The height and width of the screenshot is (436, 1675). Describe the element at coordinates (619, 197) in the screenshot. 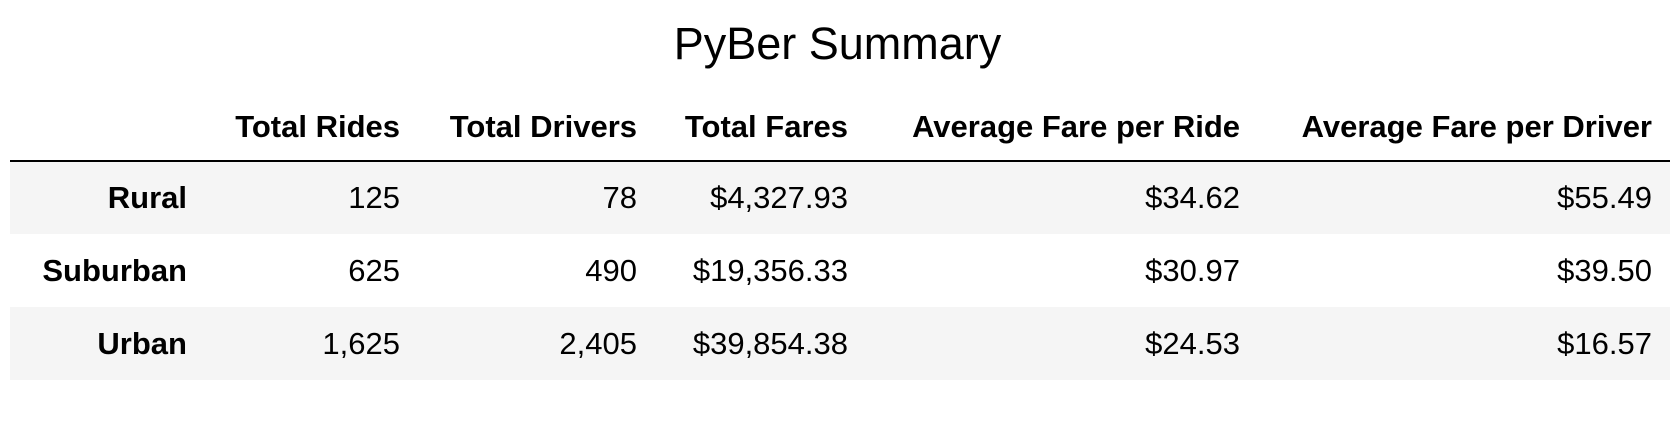

I see `total-drivers-cell: 78` at that location.